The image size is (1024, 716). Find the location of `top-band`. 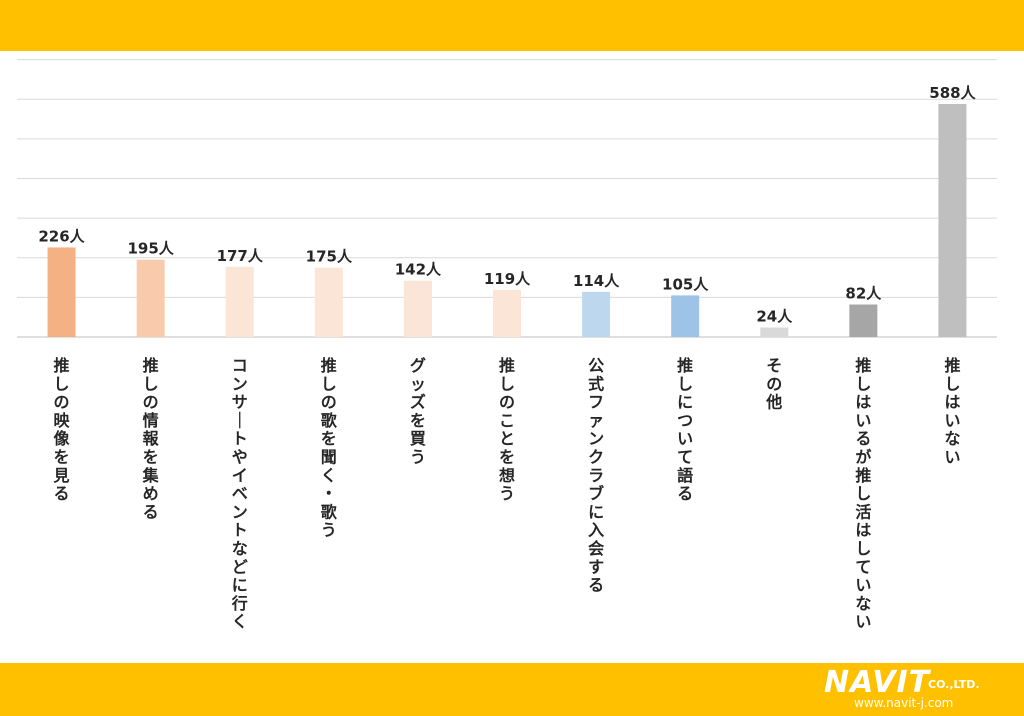

top-band is located at coordinates (512, 25).